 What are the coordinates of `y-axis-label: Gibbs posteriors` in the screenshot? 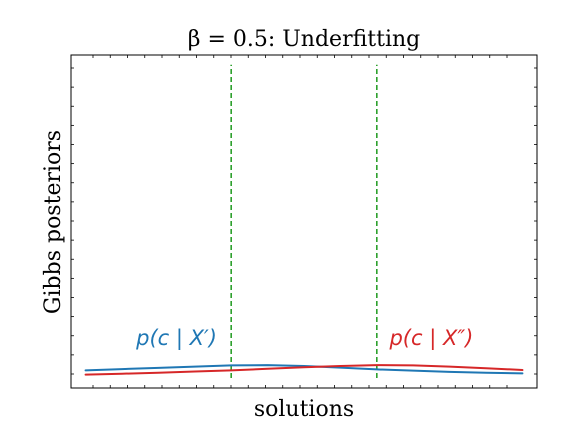 It's located at (53, 222).